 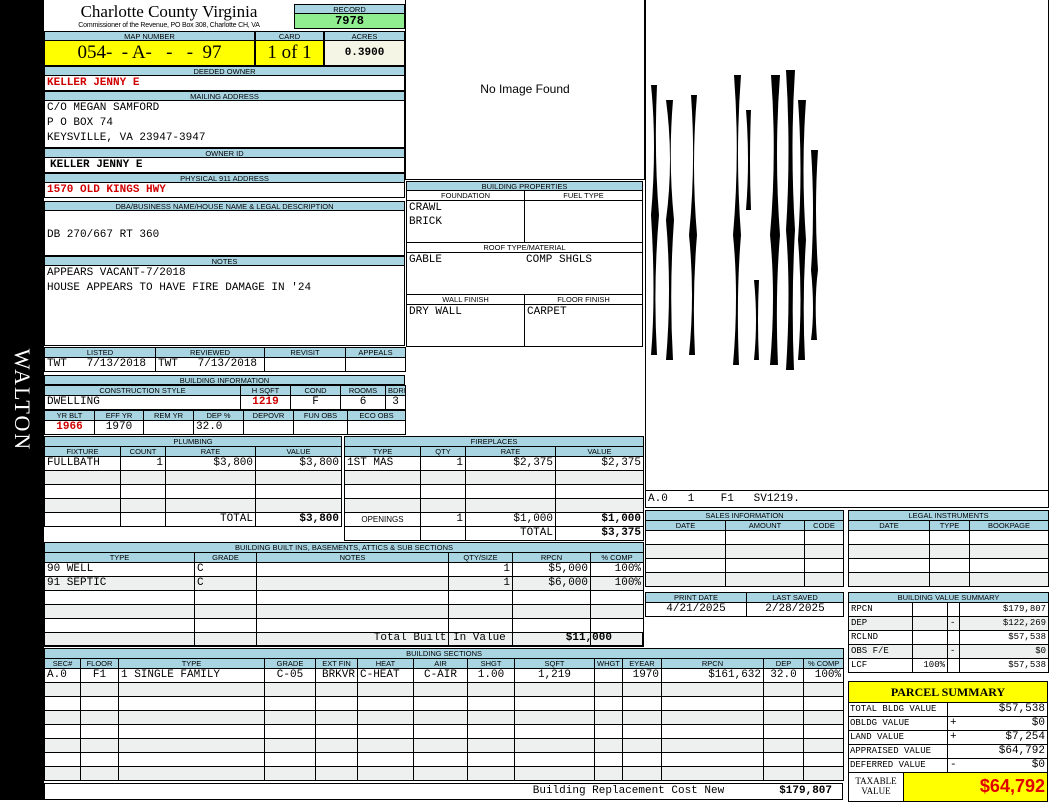 I want to click on total-built-in-label: Total Built In Value, so click(x=439, y=638).